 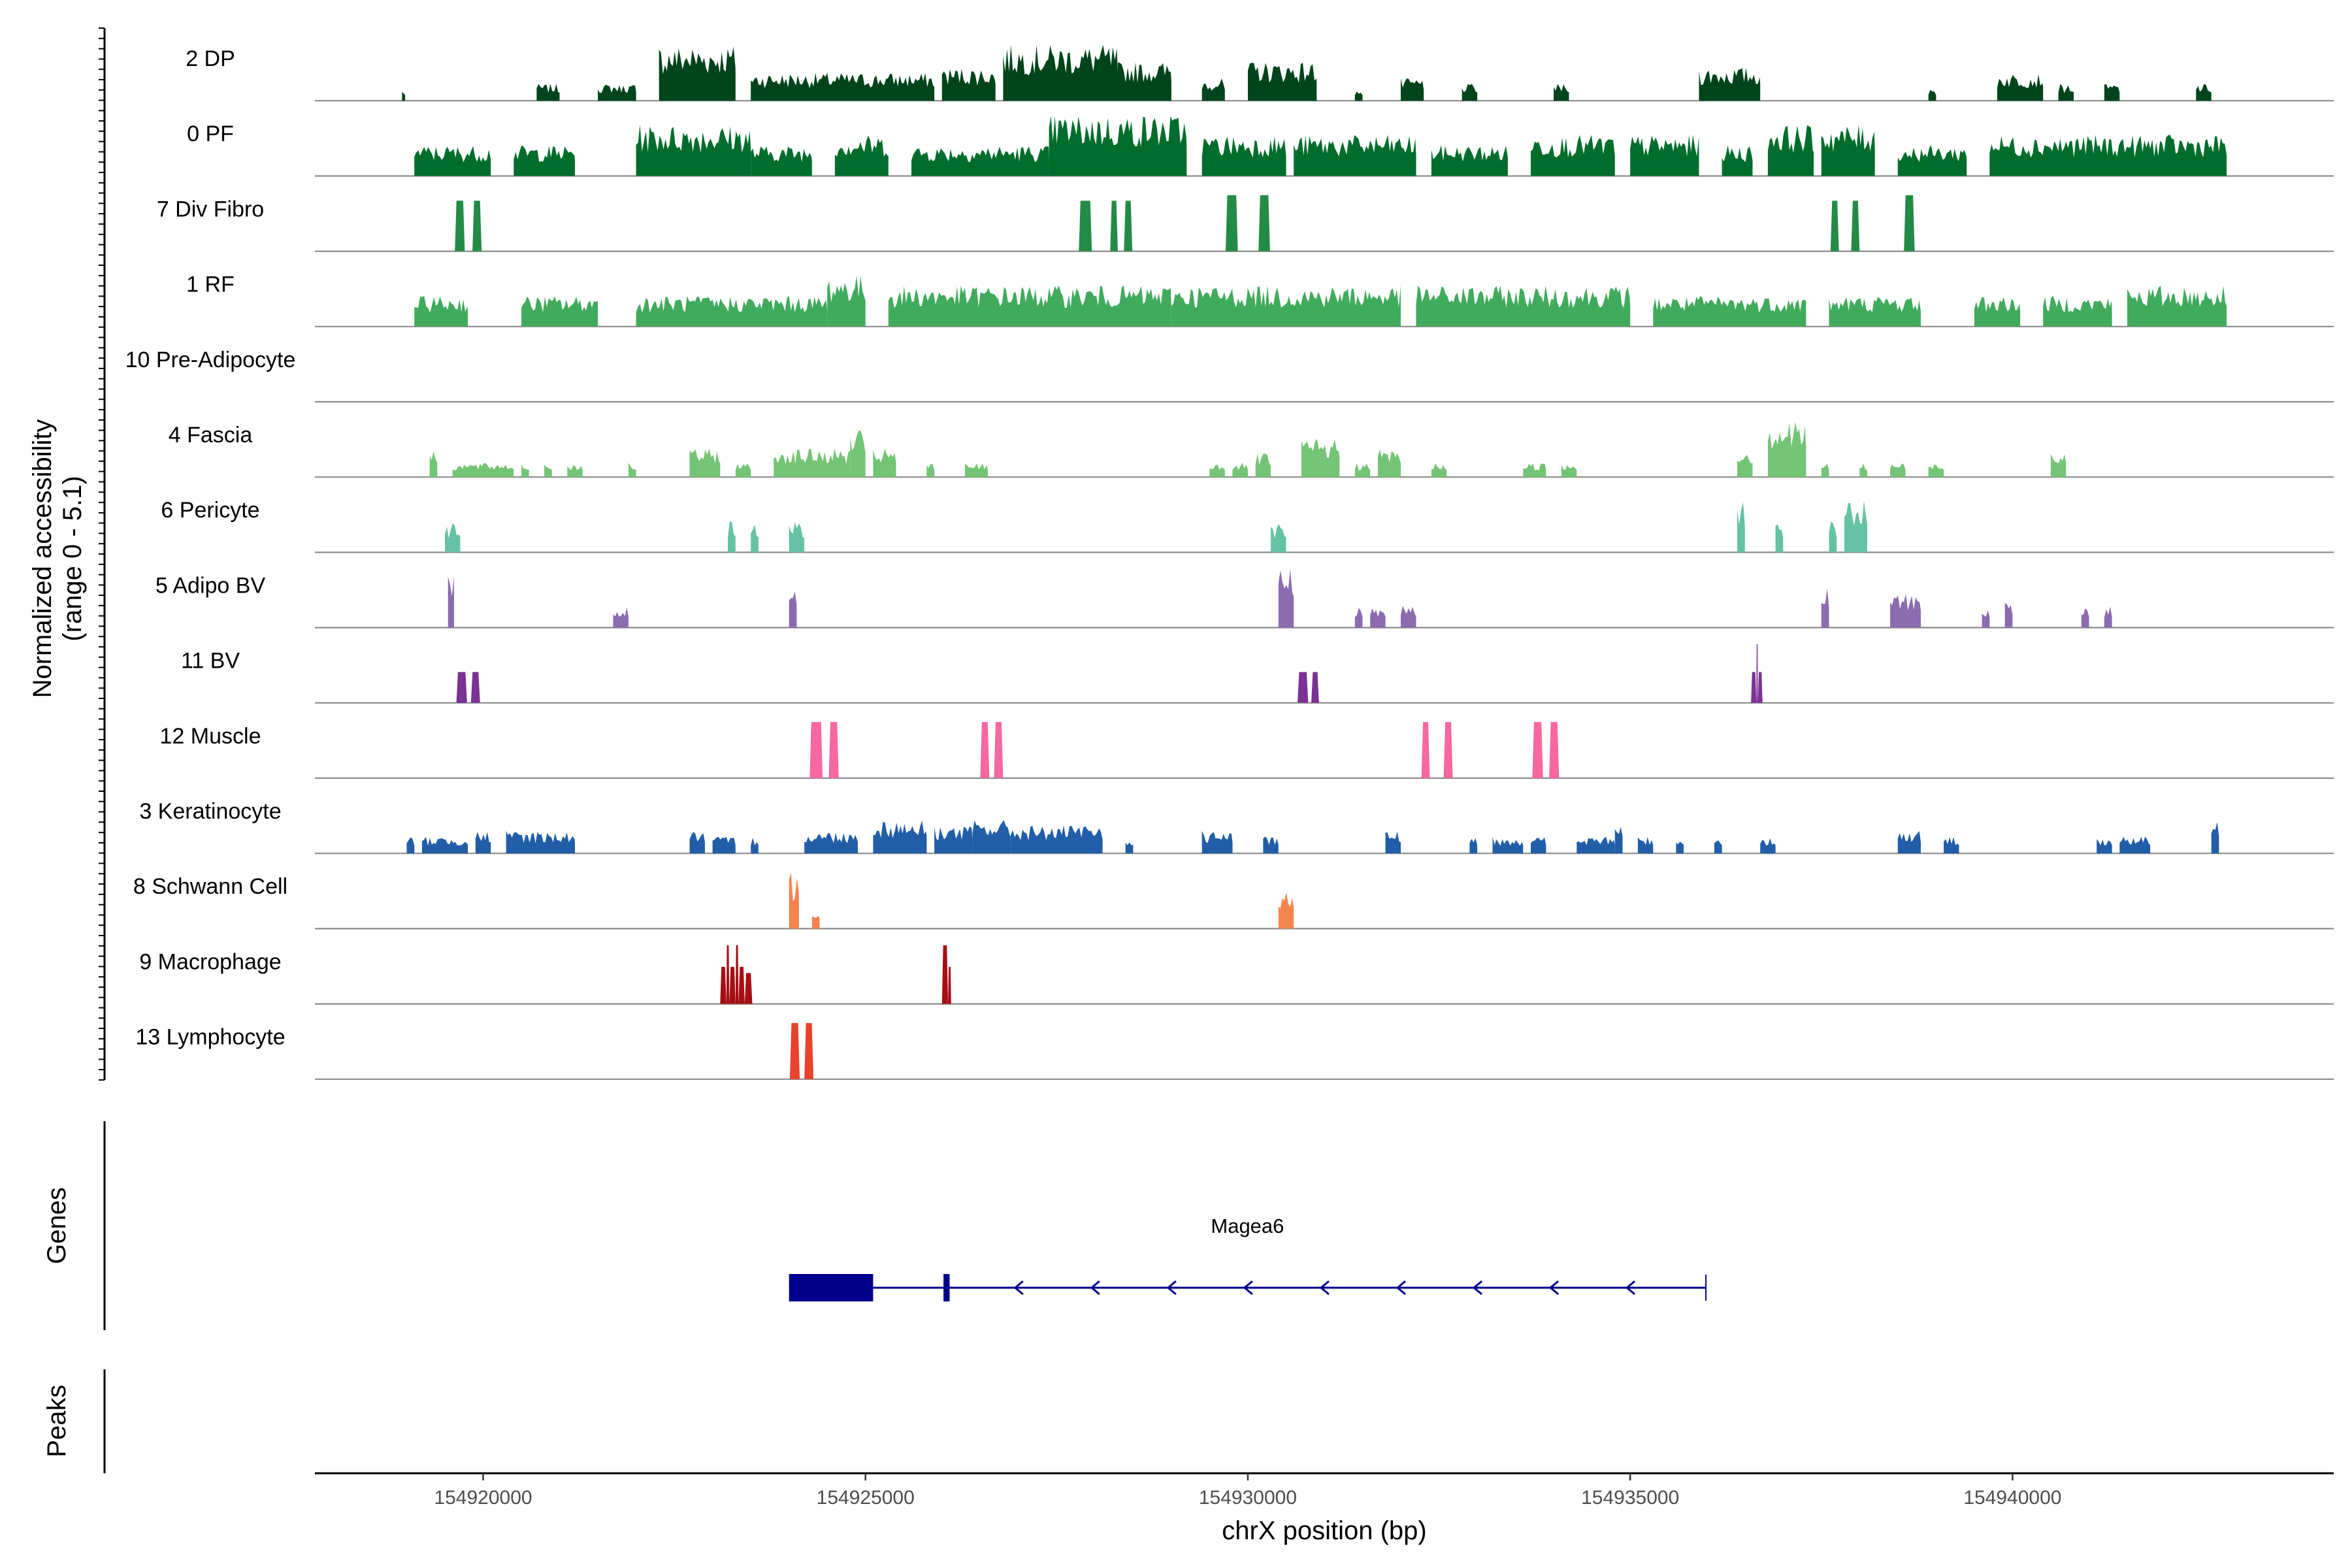 I want to click on track-11-bv: 11 BV, so click(x=1257, y=674).